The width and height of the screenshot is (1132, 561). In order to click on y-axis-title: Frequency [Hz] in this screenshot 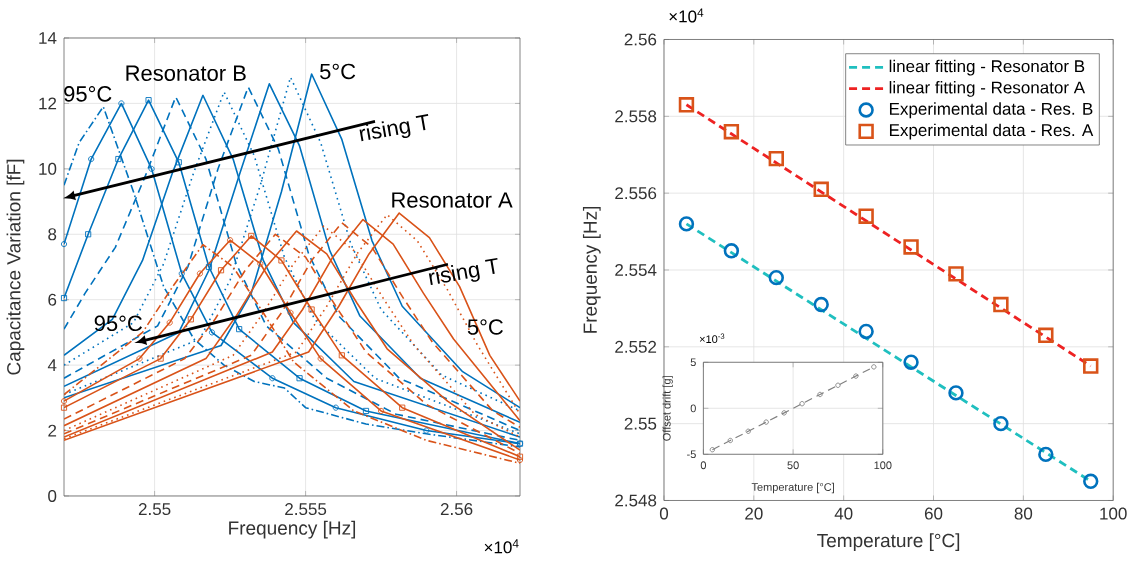, I will do `click(591, 269)`.